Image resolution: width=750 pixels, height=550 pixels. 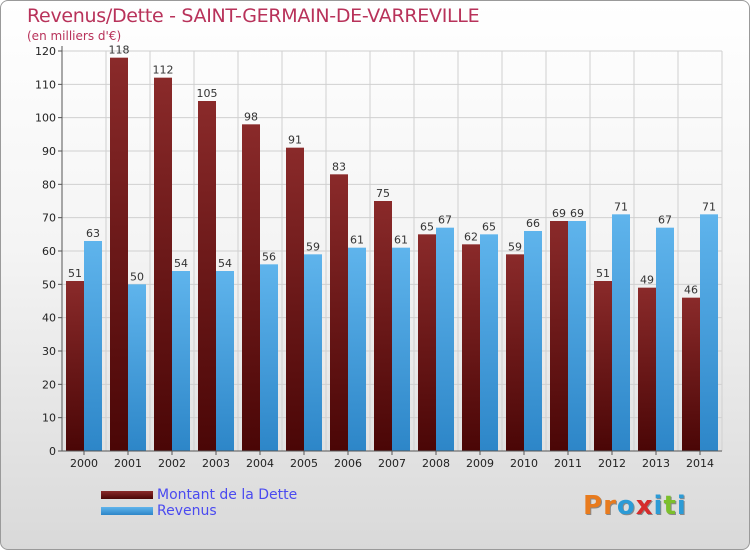 What do you see at coordinates (49, 318) in the screenshot?
I see `y-tick-label: 40` at bounding box center [49, 318].